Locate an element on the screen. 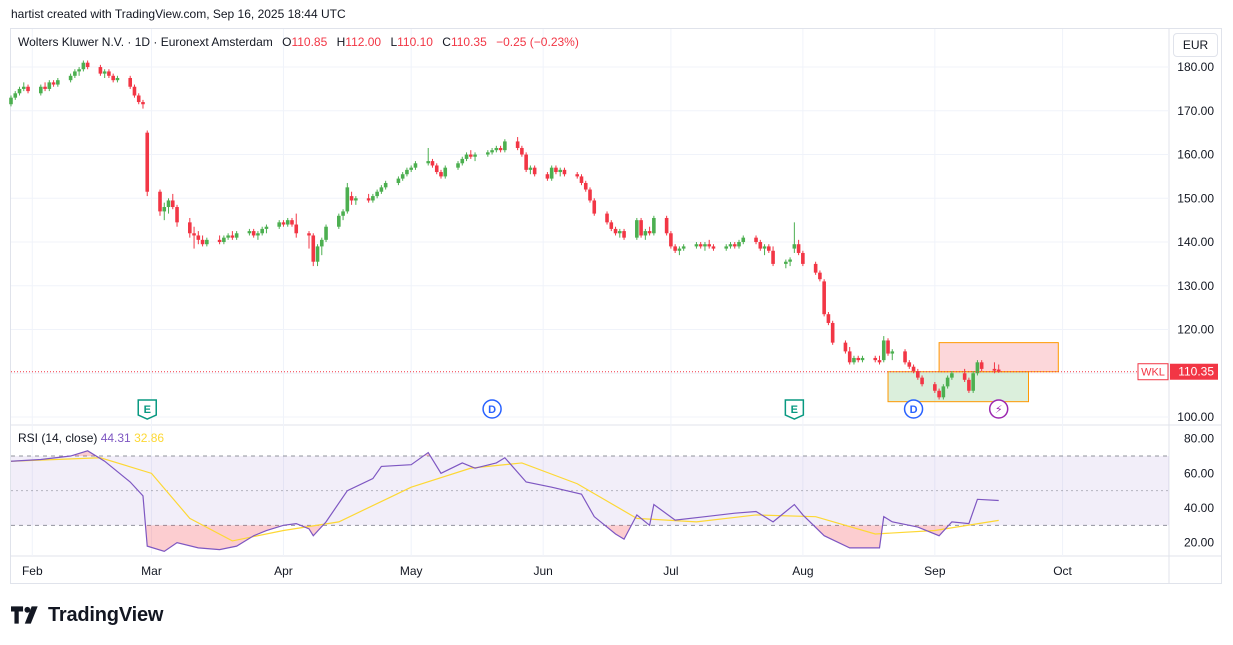 The width and height of the screenshot is (1233, 645). rsi-ma-value: 32.86 is located at coordinates (149, 438).